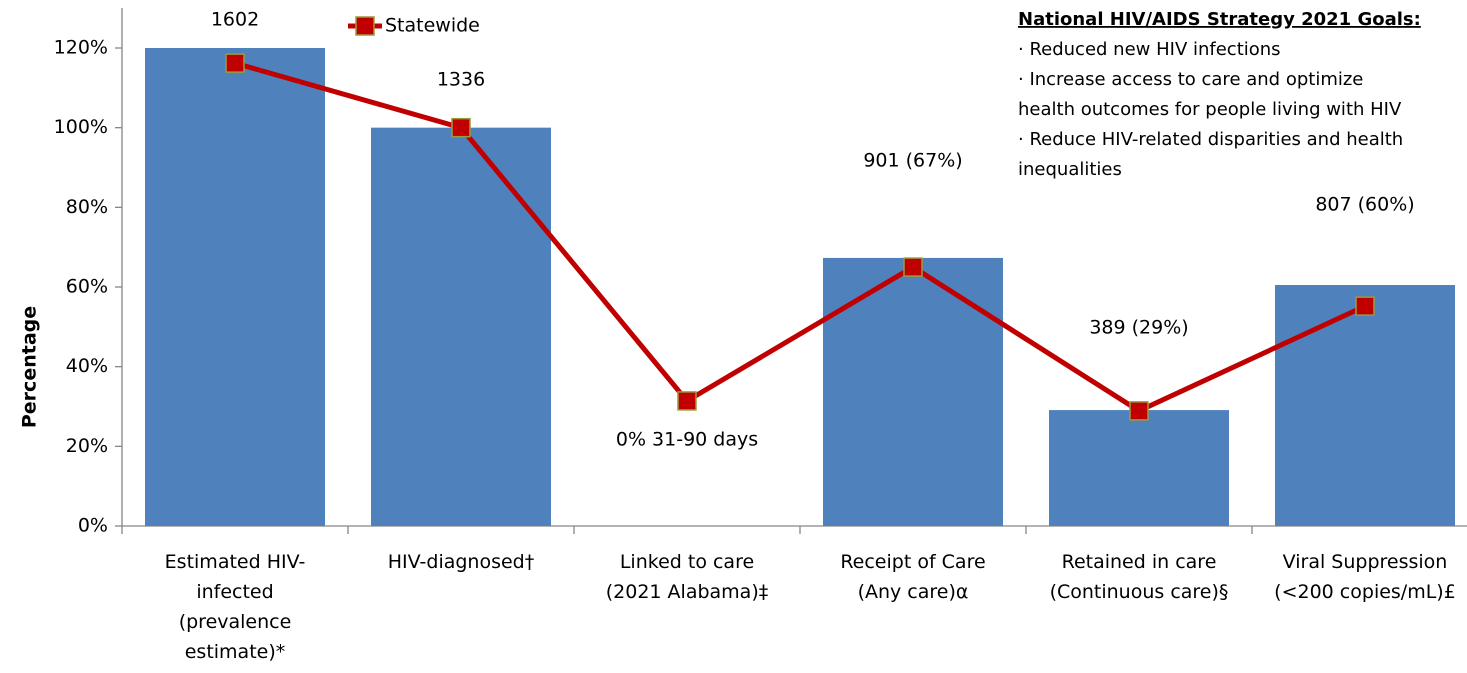 The image size is (1467, 673). Describe the element at coordinates (687, 562) in the screenshot. I see `x-tick-label-line: Linked to care` at that location.